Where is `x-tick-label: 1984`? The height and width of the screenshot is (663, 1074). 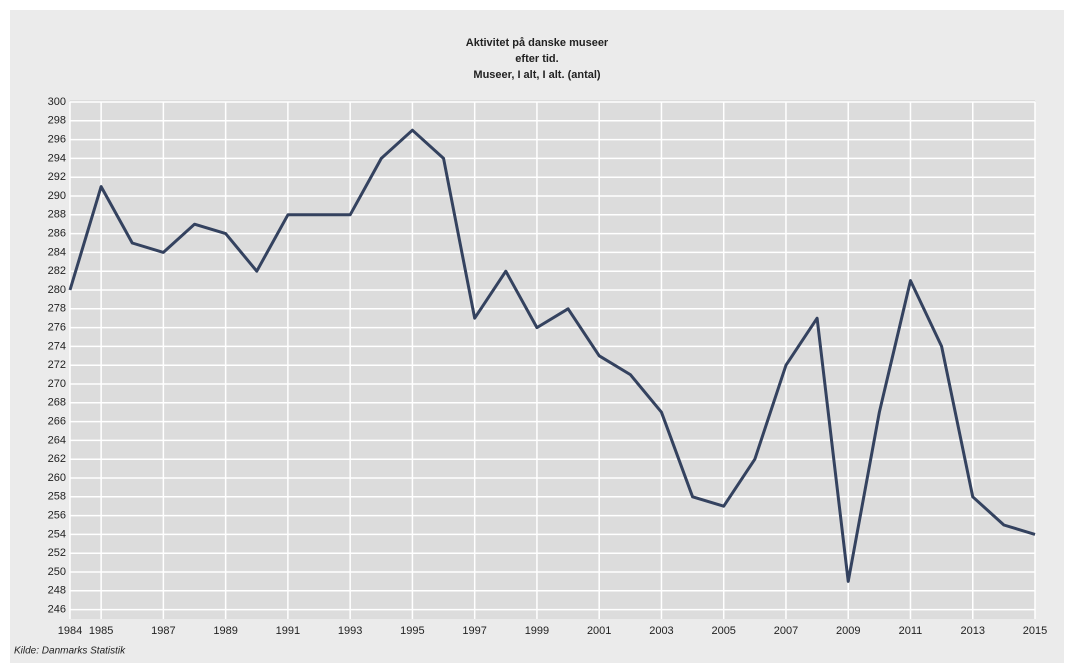 x-tick-label: 1984 is located at coordinates (70, 631).